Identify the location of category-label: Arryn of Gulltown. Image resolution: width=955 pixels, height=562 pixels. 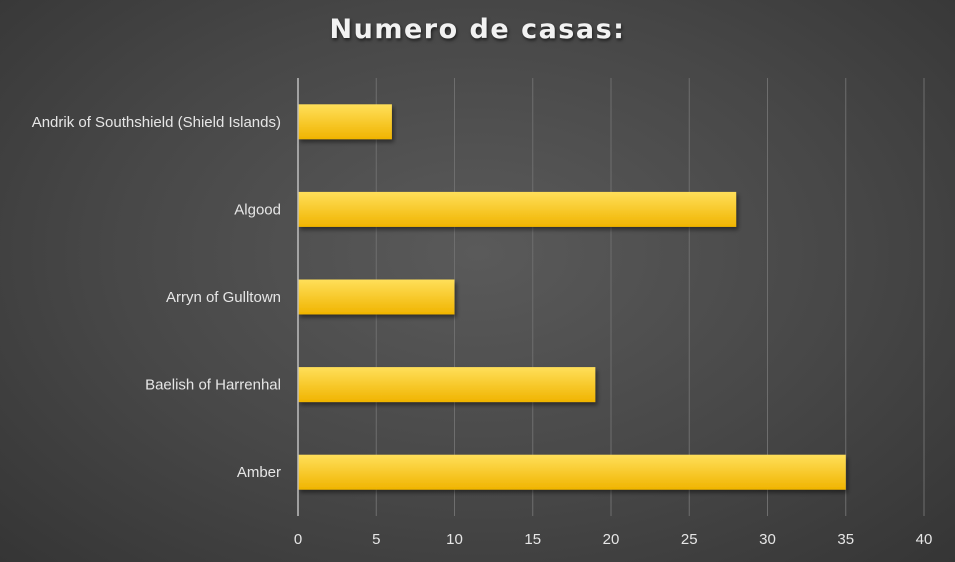
(223, 297).